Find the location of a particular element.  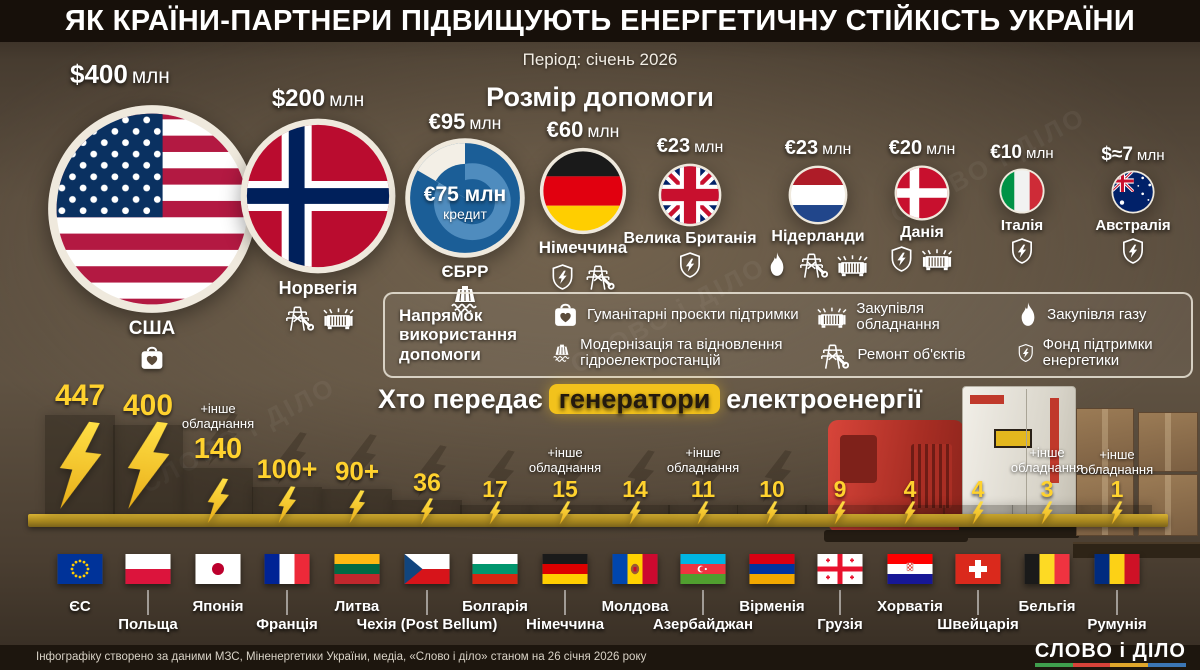

bar-germany: +інше обладнання 15 is located at coordinates (565, 462).